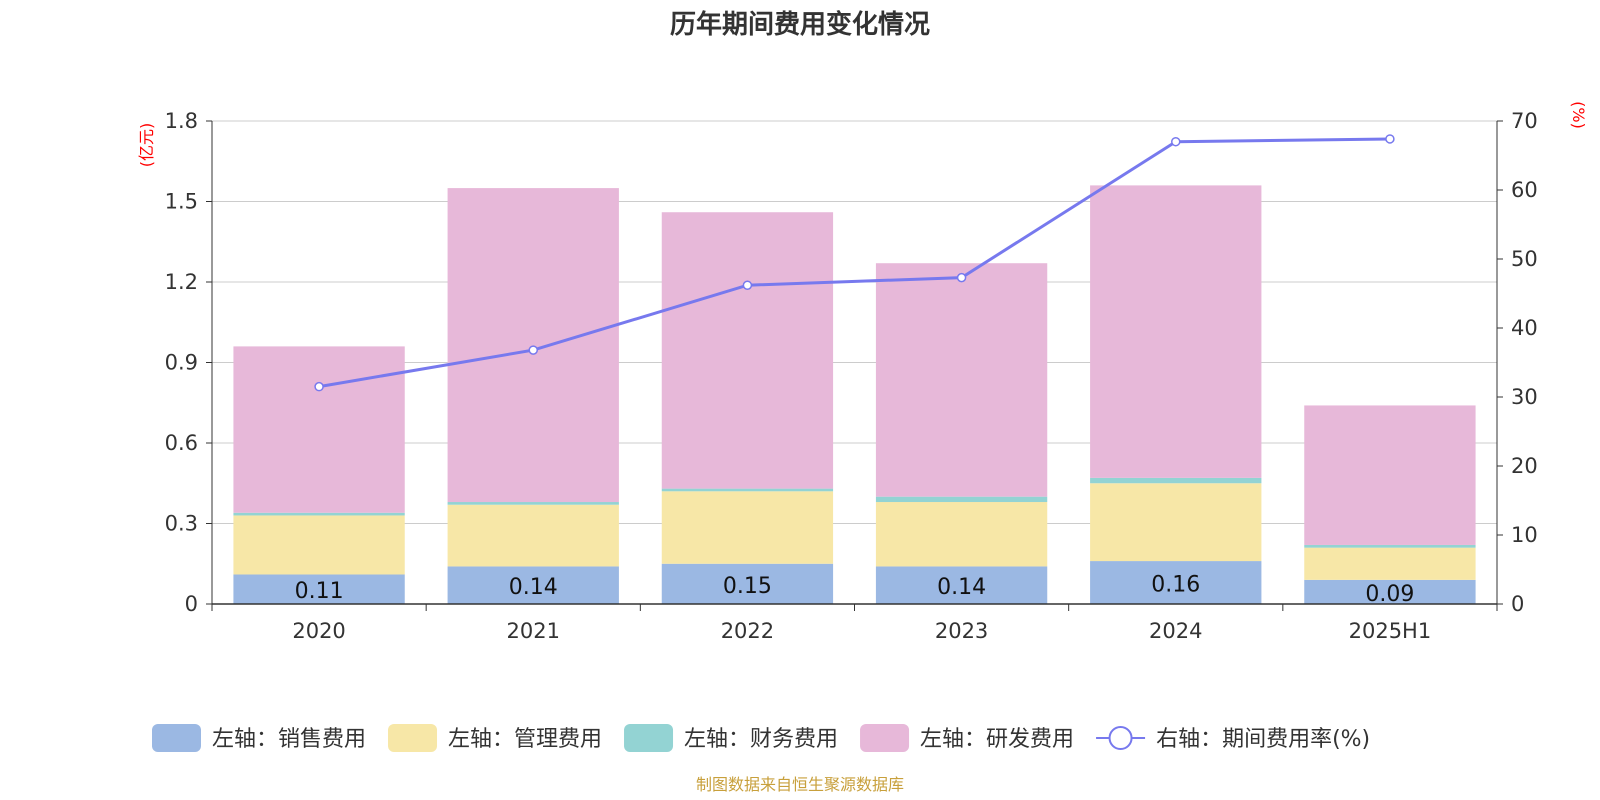  I want to click on legend: 左轴：销售费用 左轴：管理费用 左轴：财务费用 左轴：研发费用 右轴：期间费用率(%), so click(761, 738).